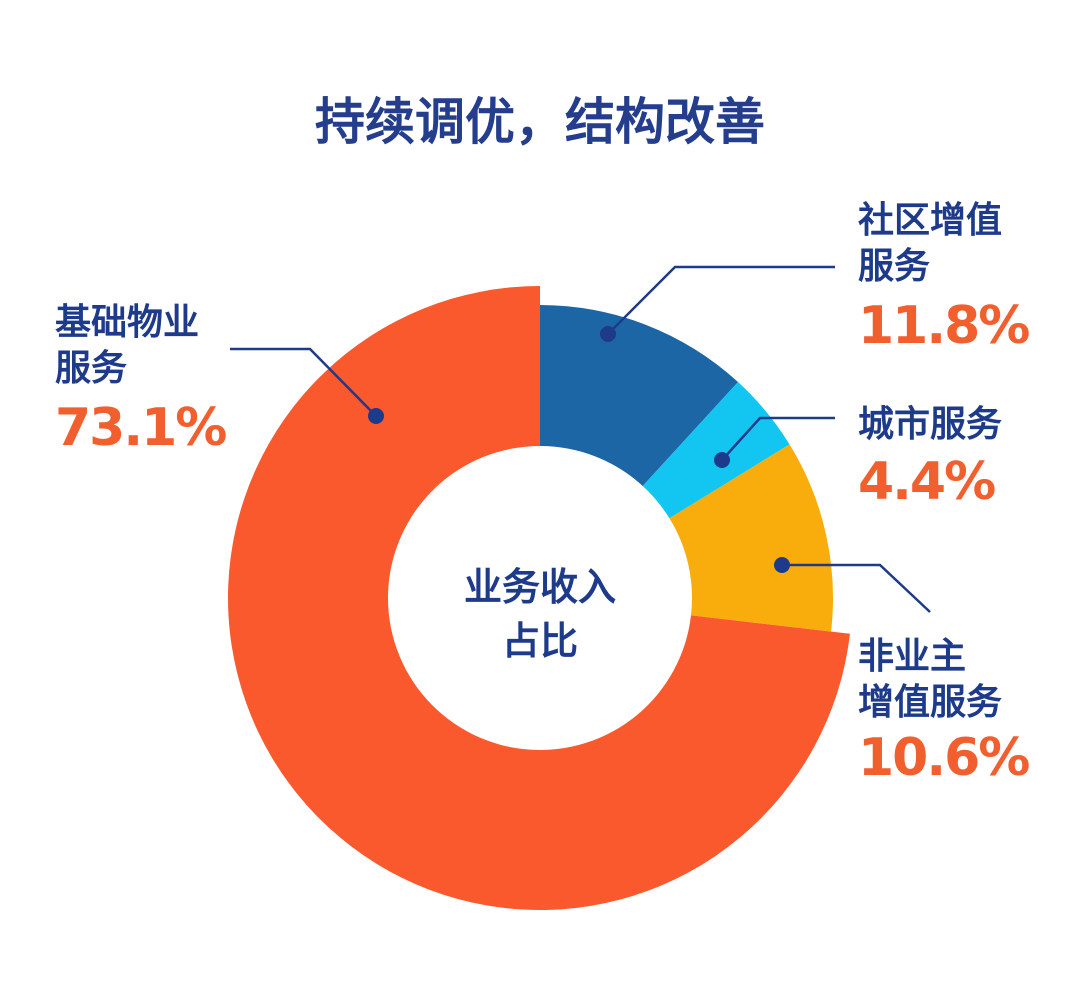 Image resolution: width=1080 pixels, height=984 pixels. I want to click on value-label: 73.1%, so click(141, 428).